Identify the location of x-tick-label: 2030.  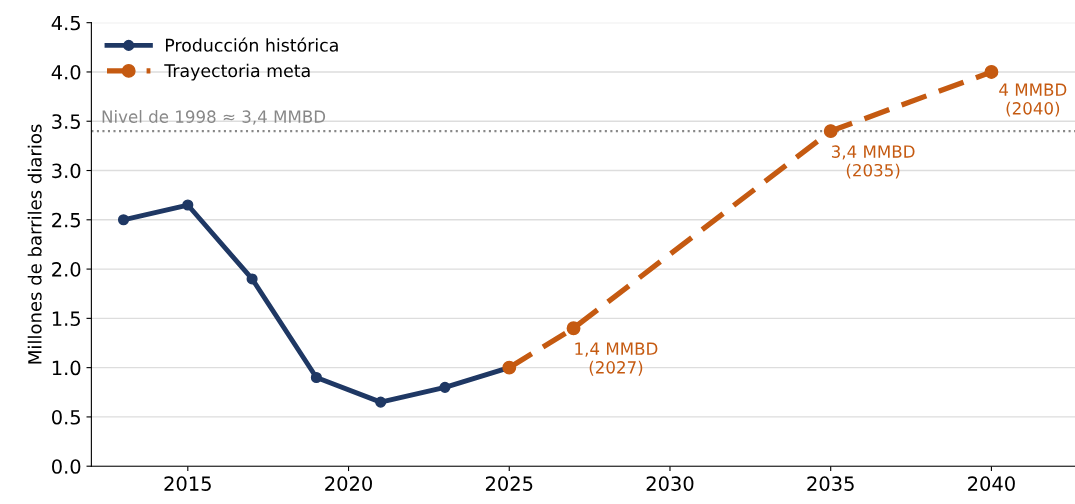
(670, 483).